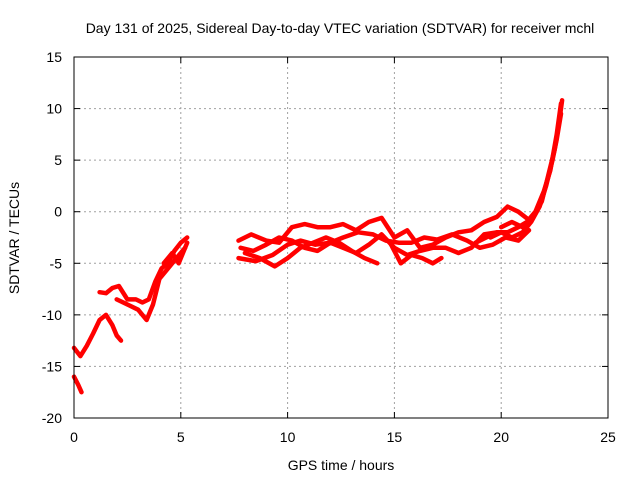 The image size is (640, 480). I want to click on y-tick-label: -20, so click(52, 418).